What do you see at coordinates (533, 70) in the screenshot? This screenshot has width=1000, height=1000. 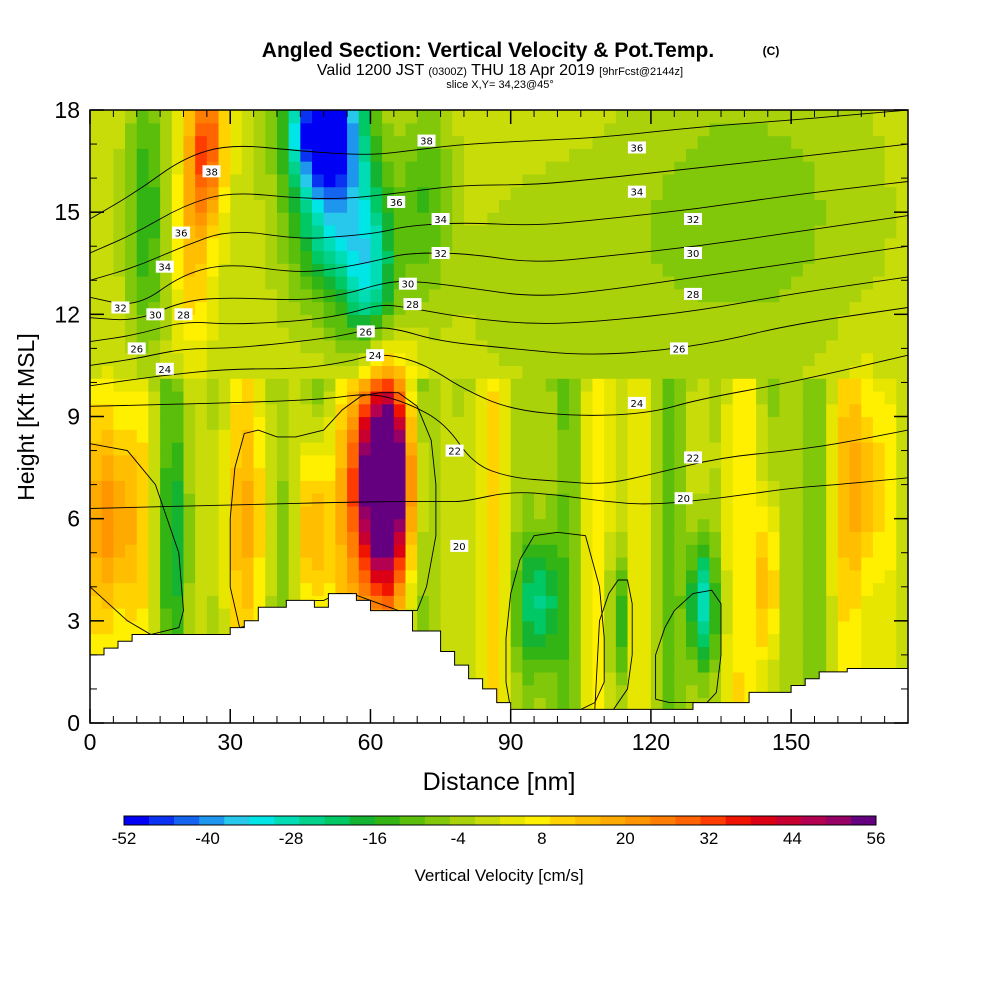 I see `subtitle-date: THU 18 Apr 2019` at bounding box center [533, 70].